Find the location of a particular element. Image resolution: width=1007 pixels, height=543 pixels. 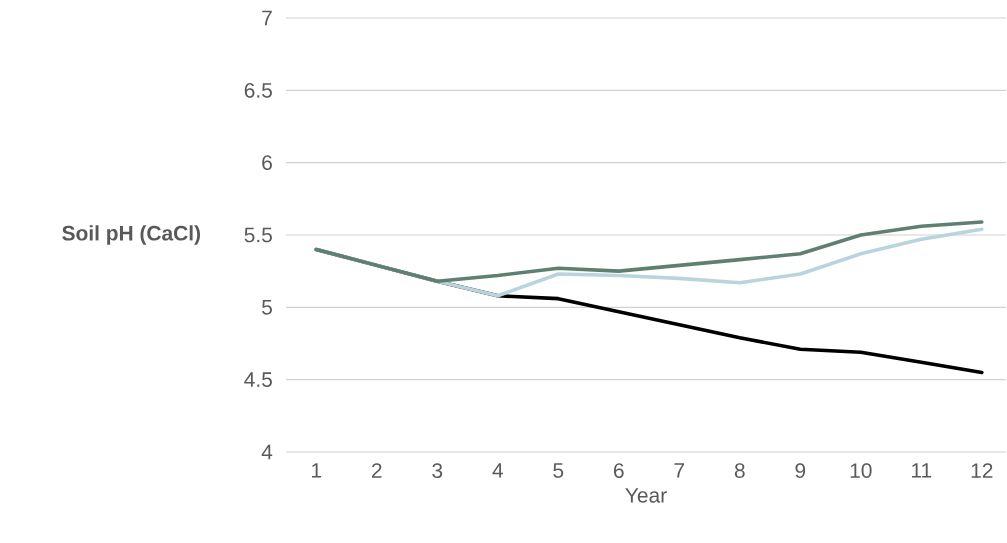

x-tick-label: 2 is located at coordinates (376, 470).